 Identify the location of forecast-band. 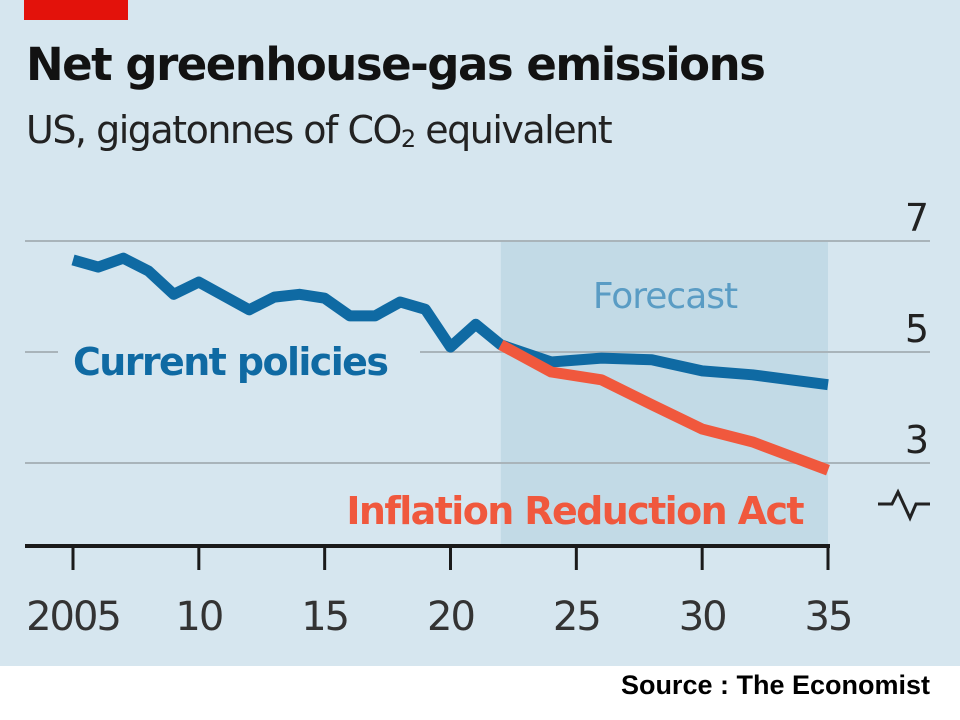
(664, 393).